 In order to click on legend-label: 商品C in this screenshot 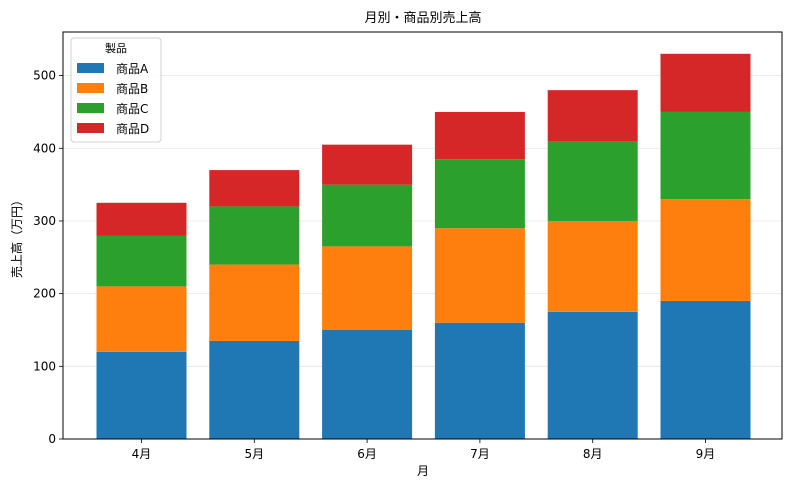, I will do `click(132, 108)`.